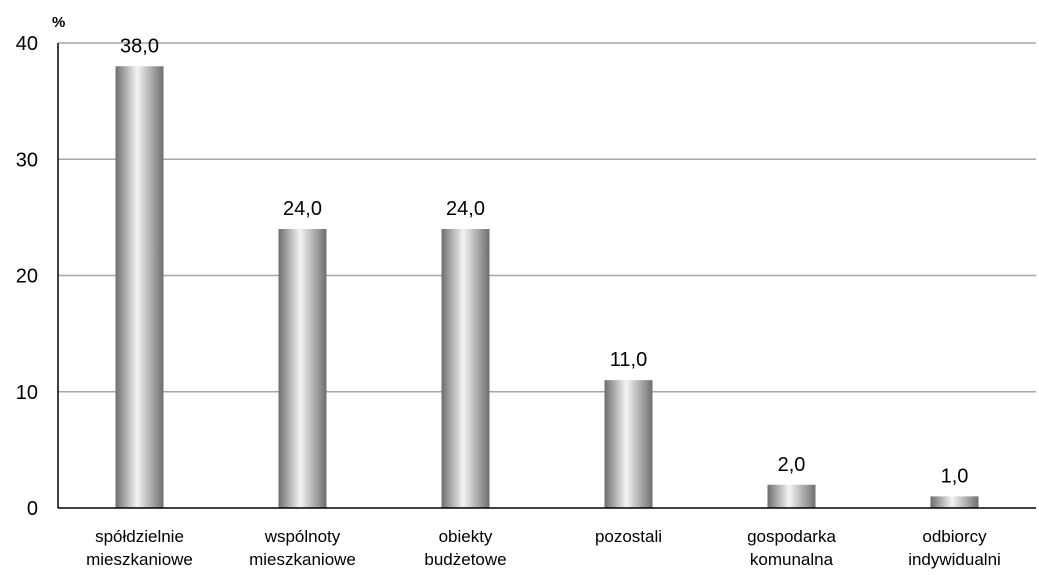  Describe the element at coordinates (628, 536) in the screenshot. I see `x-tick-label: pozostali` at that location.